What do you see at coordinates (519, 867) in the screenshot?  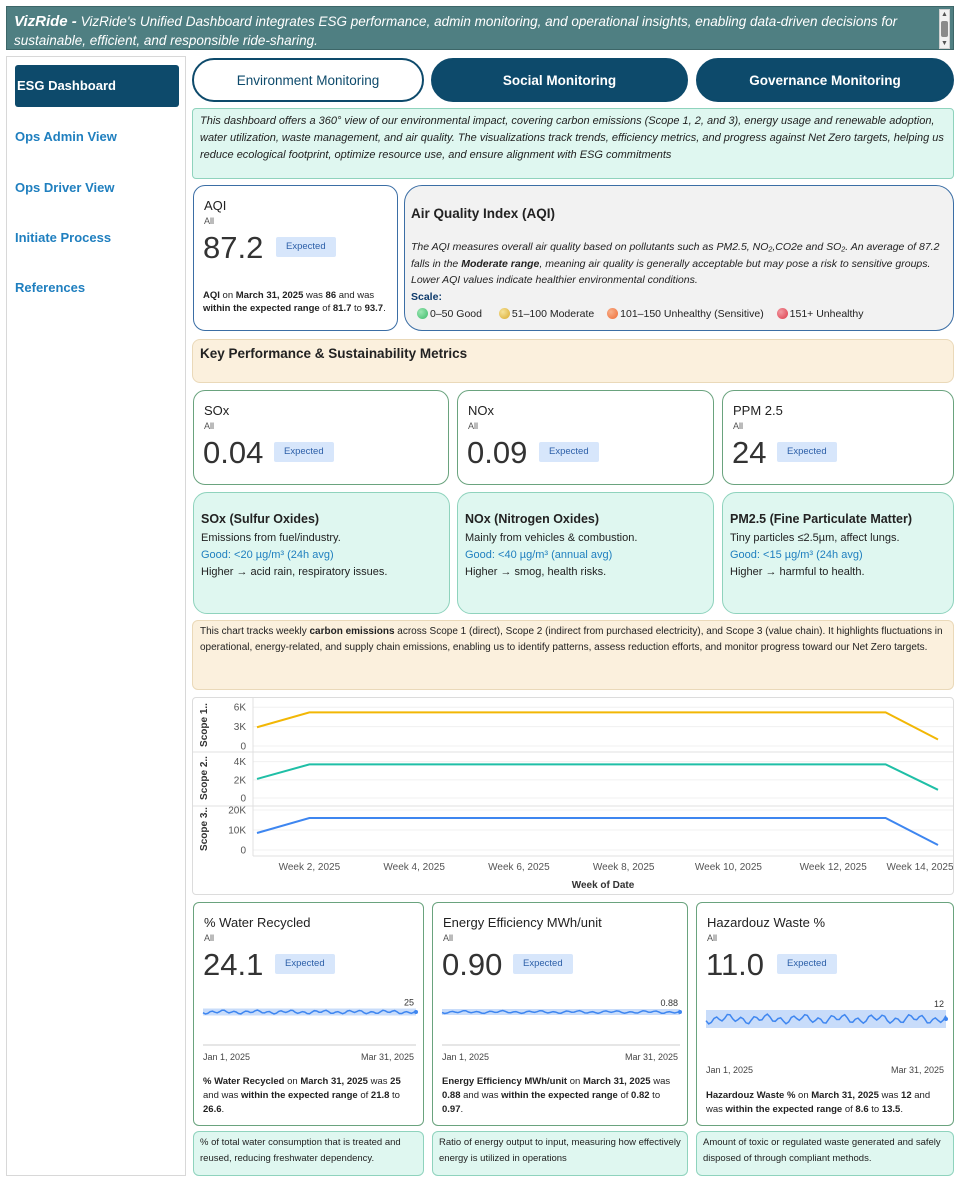 I see `x-tick-label: Week 6, 2025` at bounding box center [519, 867].